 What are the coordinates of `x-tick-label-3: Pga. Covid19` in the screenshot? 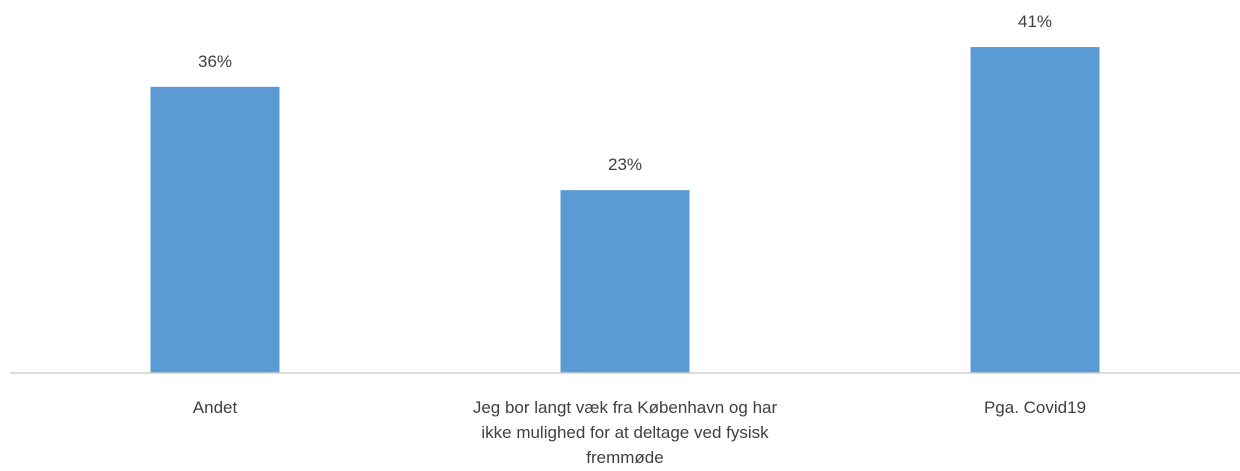 It's located at (1035, 407).